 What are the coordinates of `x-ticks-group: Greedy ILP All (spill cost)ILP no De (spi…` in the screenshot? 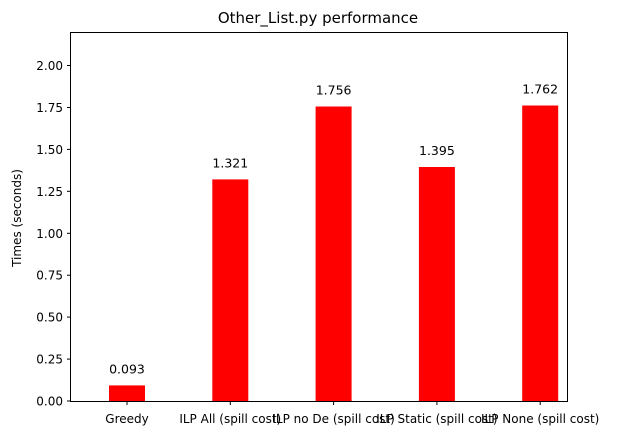 It's located at (352, 413).